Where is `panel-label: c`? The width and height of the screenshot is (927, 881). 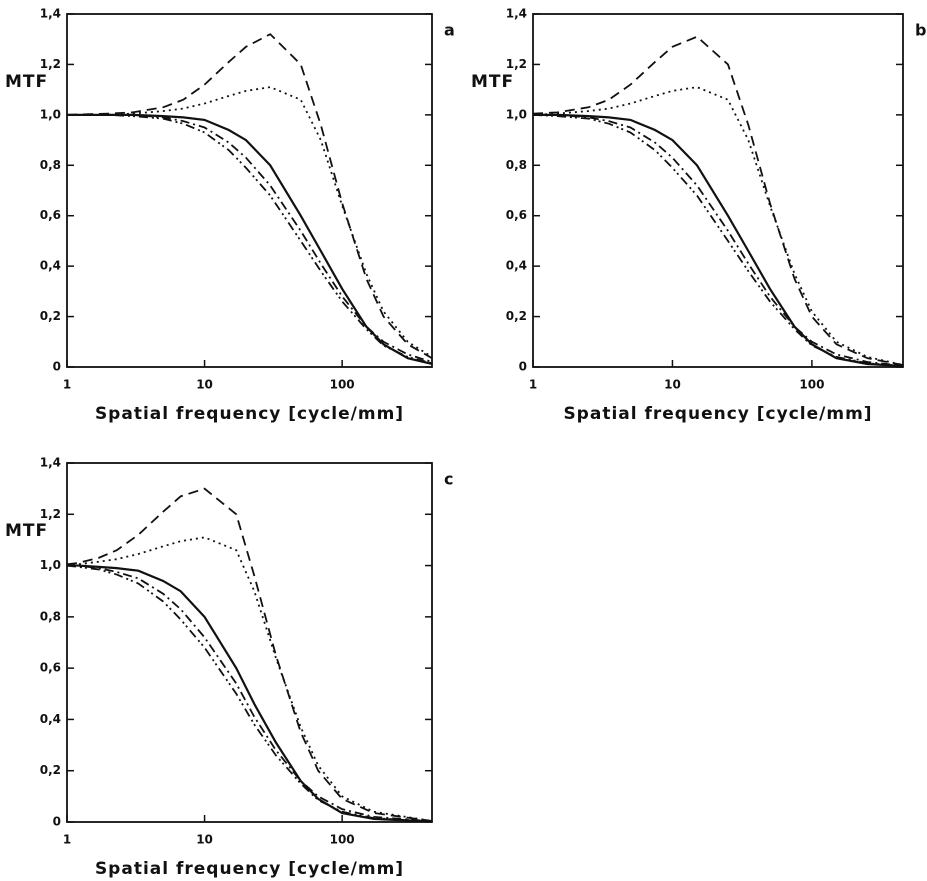 panel-label: c is located at coordinates (448, 479).